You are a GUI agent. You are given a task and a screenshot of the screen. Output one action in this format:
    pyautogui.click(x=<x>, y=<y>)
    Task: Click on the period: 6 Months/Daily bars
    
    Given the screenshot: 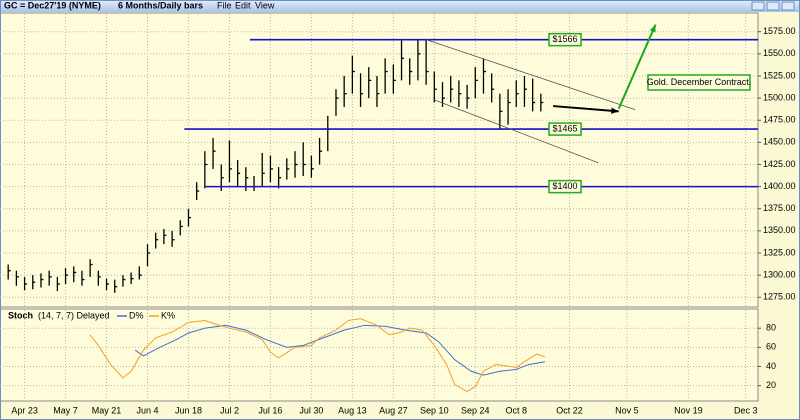 What is the action you would take?
    pyautogui.click(x=160, y=5)
    